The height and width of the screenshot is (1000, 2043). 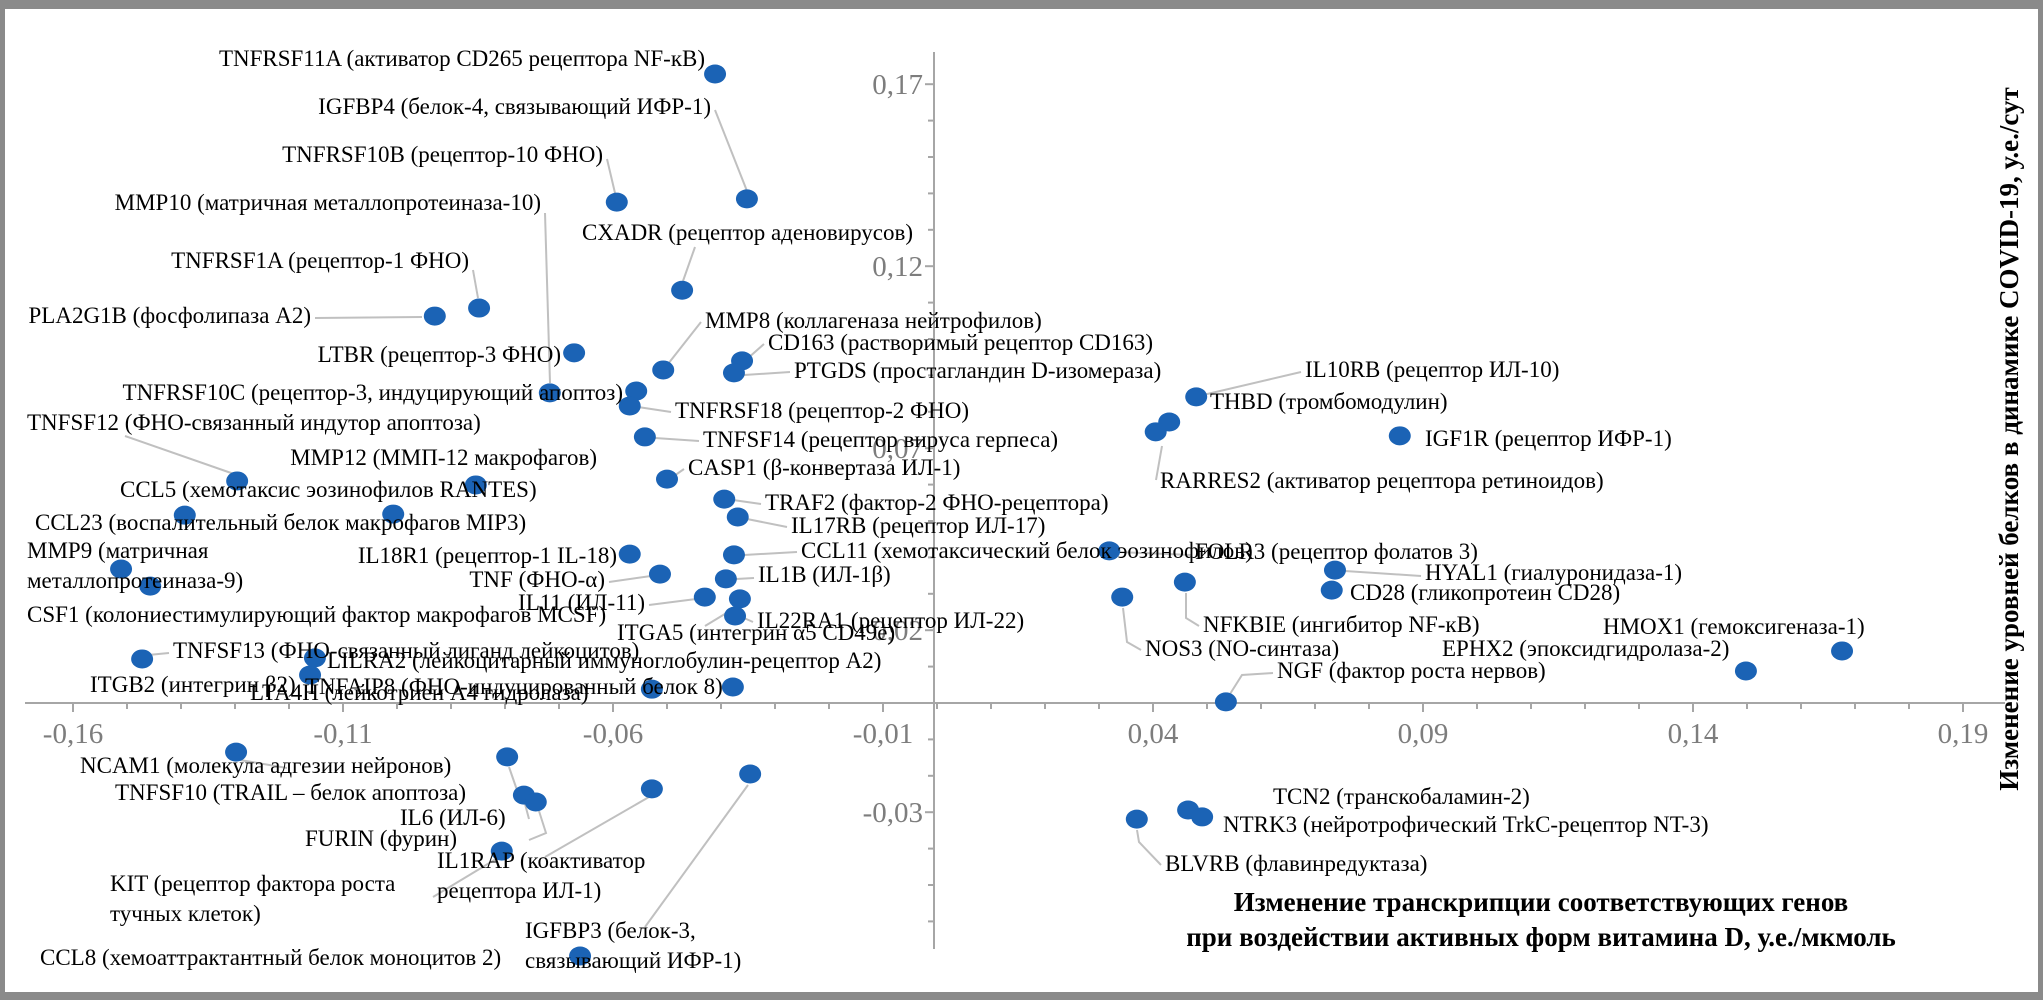 What do you see at coordinates (732, 687) in the screenshot?
I see `point-TNFAIP8` at bounding box center [732, 687].